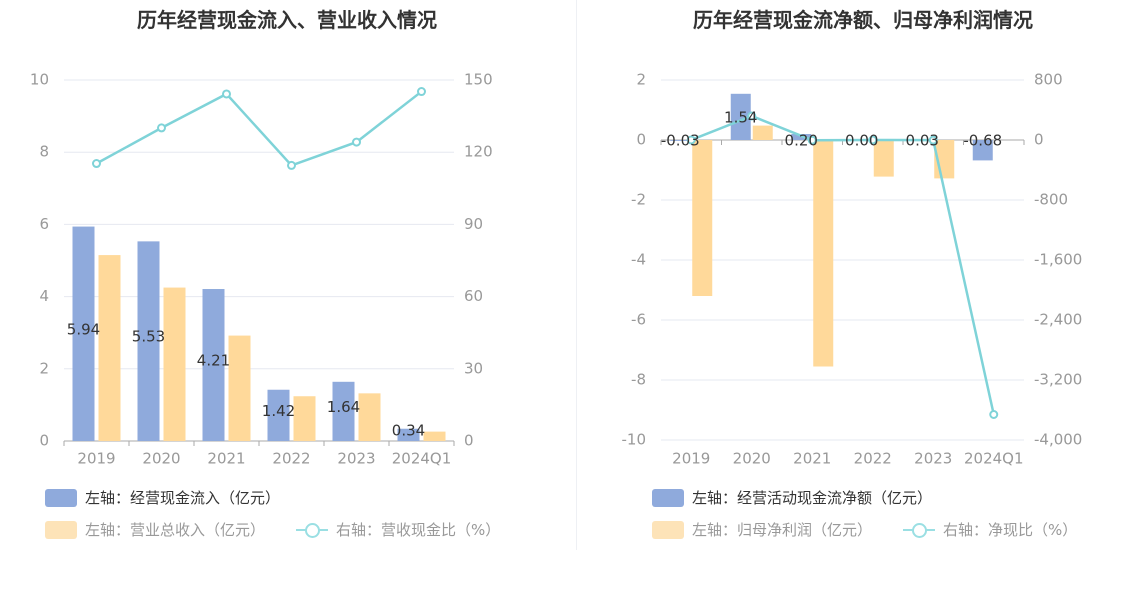 The image size is (1148, 589). What do you see at coordinates (39, 80) in the screenshot?
I see `left-axis-tick-label: 10` at bounding box center [39, 80].